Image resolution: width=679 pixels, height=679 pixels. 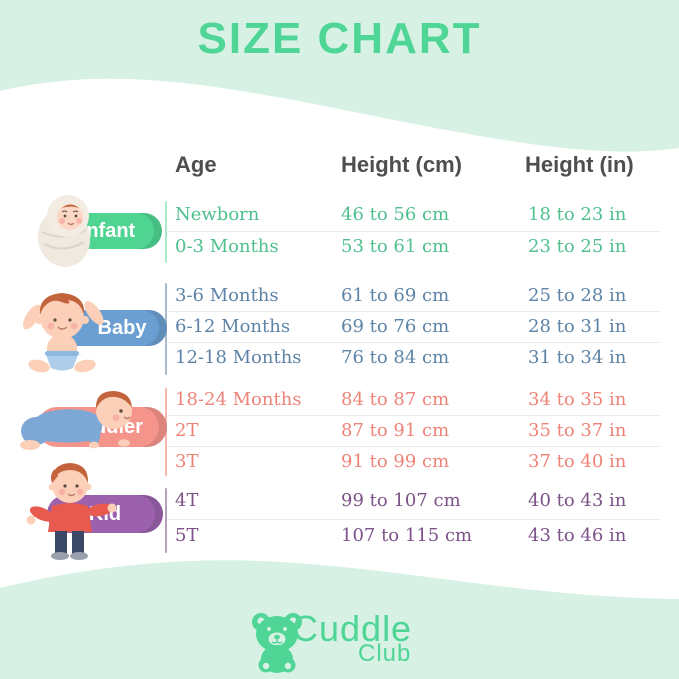 I want to click on category-label: Infant, so click(x=108, y=231).